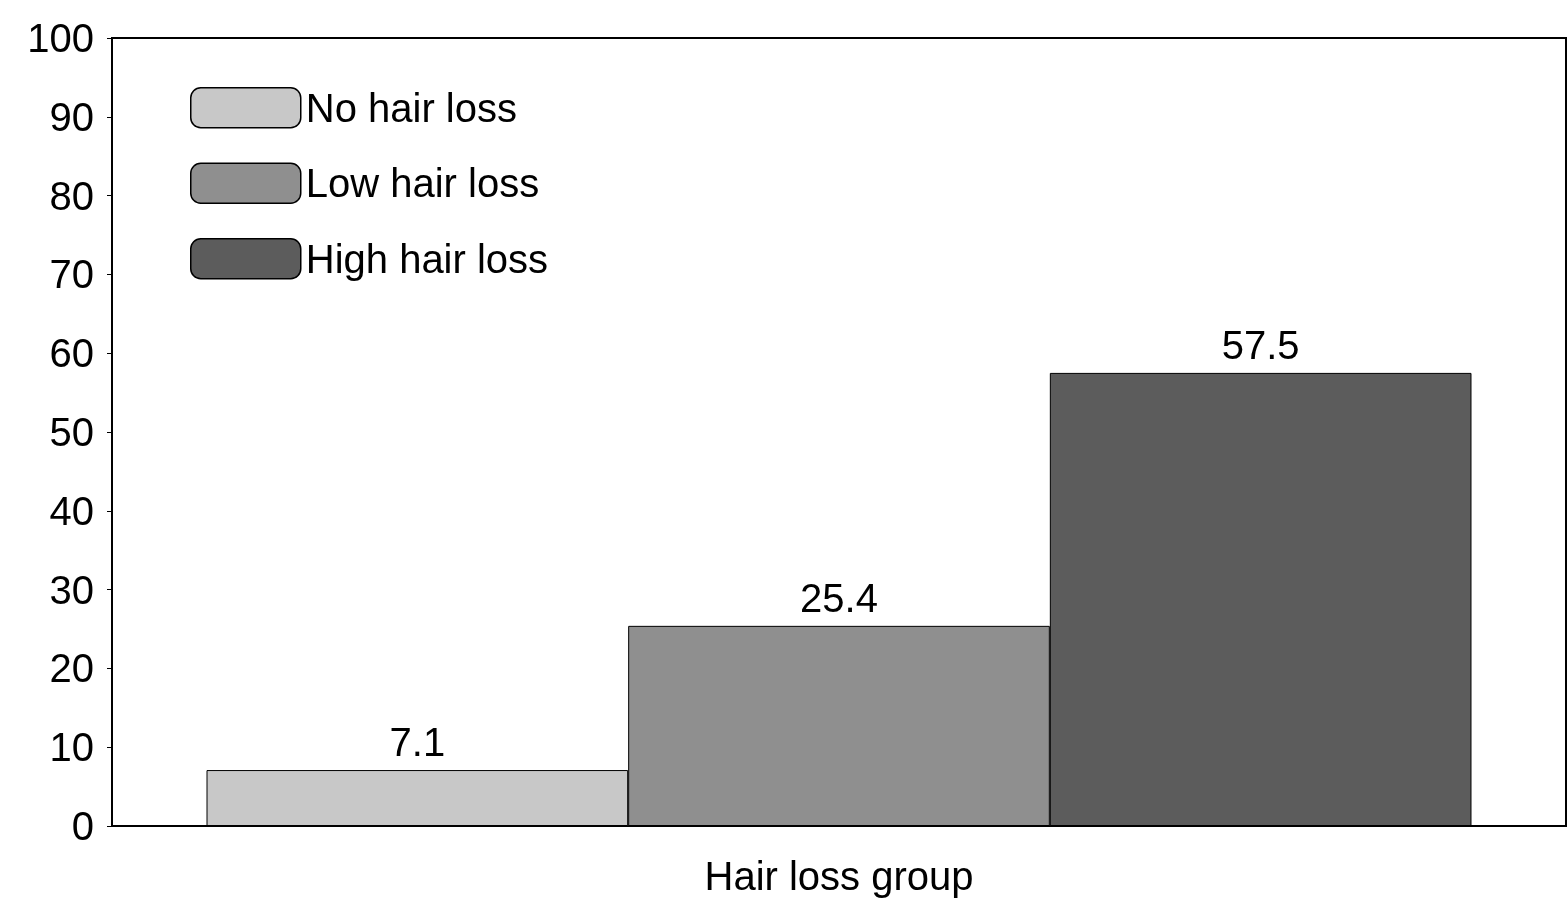 This screenshot has width=1568, height=902. Describe the element at coordinates (71, 353) in the screenshot. I see `y-tick-label: 60` at that location.